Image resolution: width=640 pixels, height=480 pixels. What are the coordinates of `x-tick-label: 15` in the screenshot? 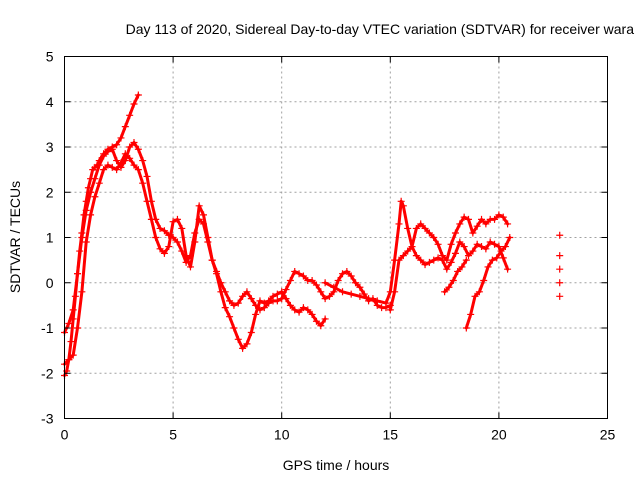 It's located at (391, 435).